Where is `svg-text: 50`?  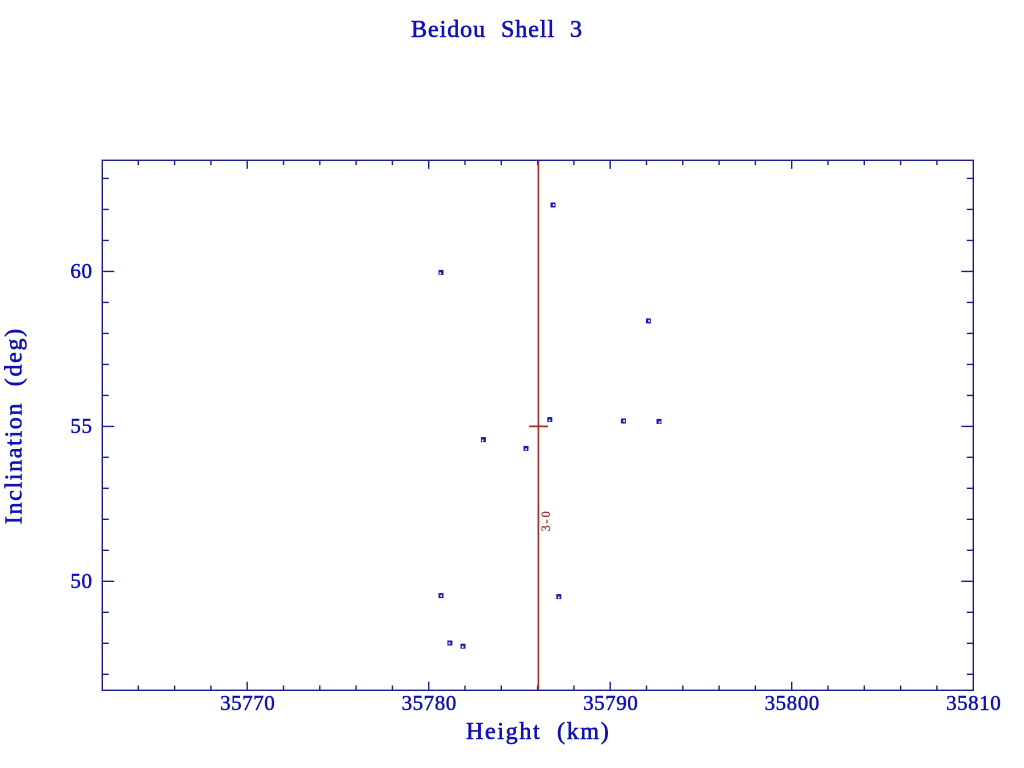 svg-text: 50 is located at coordinates (81, 581).